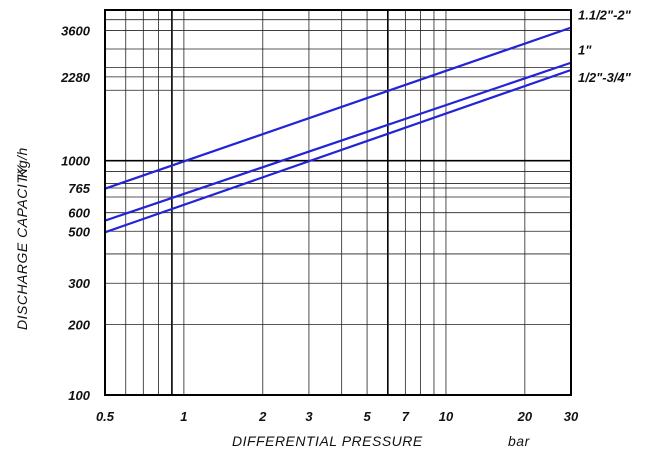 This screenshot has width=662, height=453. What do you see at coordinates (79, 283) in the screenshot?
I see `y-tick-label: 300` at bounding box center [79, 283].